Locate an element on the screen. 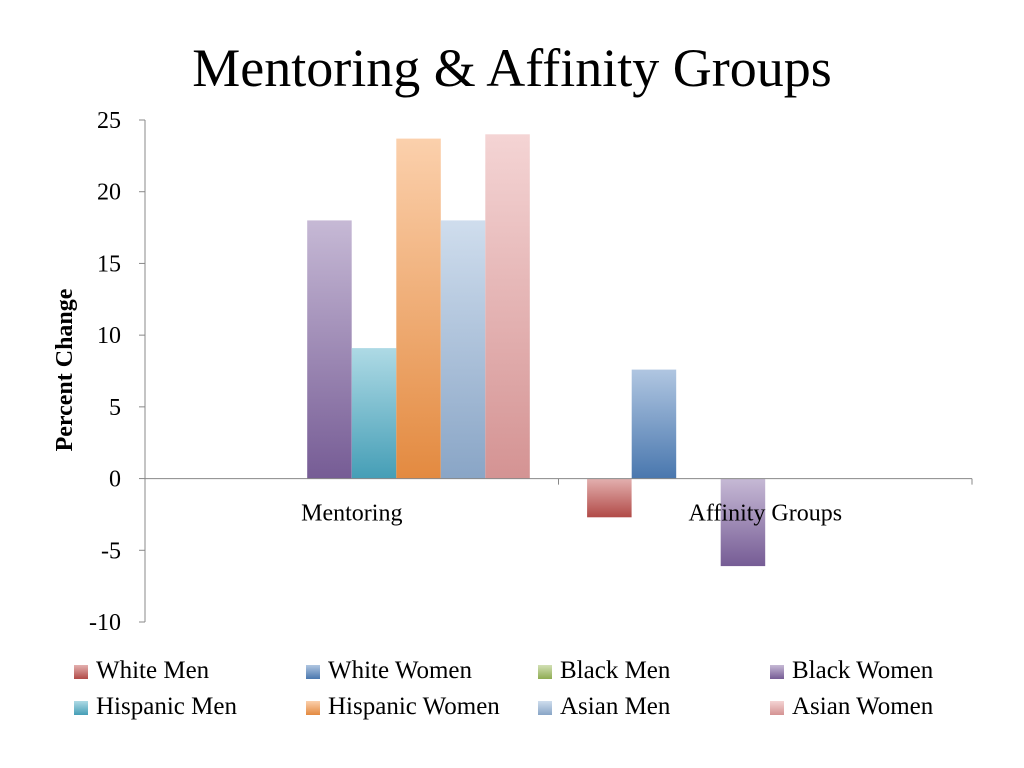 This screenshot has height=768, width=1024. x-category-label: Affinity Groups is located at coordinates (766, 514).